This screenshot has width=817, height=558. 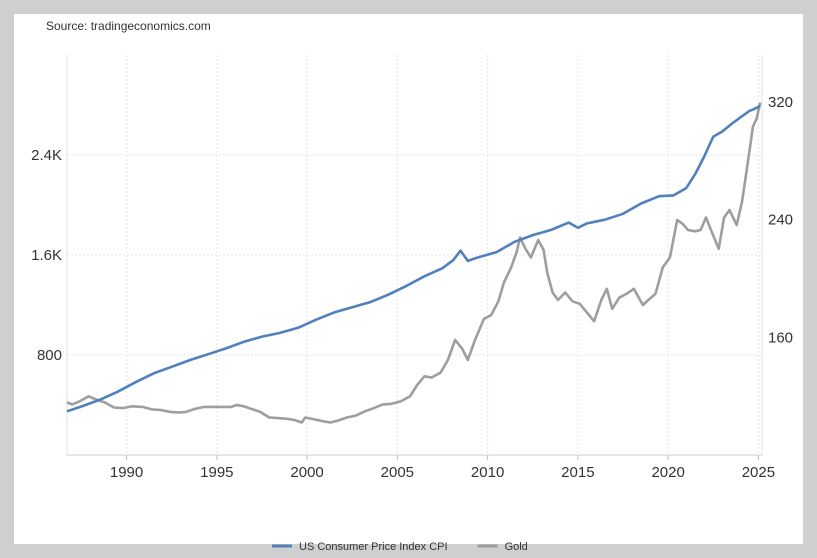 I want to click on y-left-tick-label: 1.6K, so click(x=46, y=255).